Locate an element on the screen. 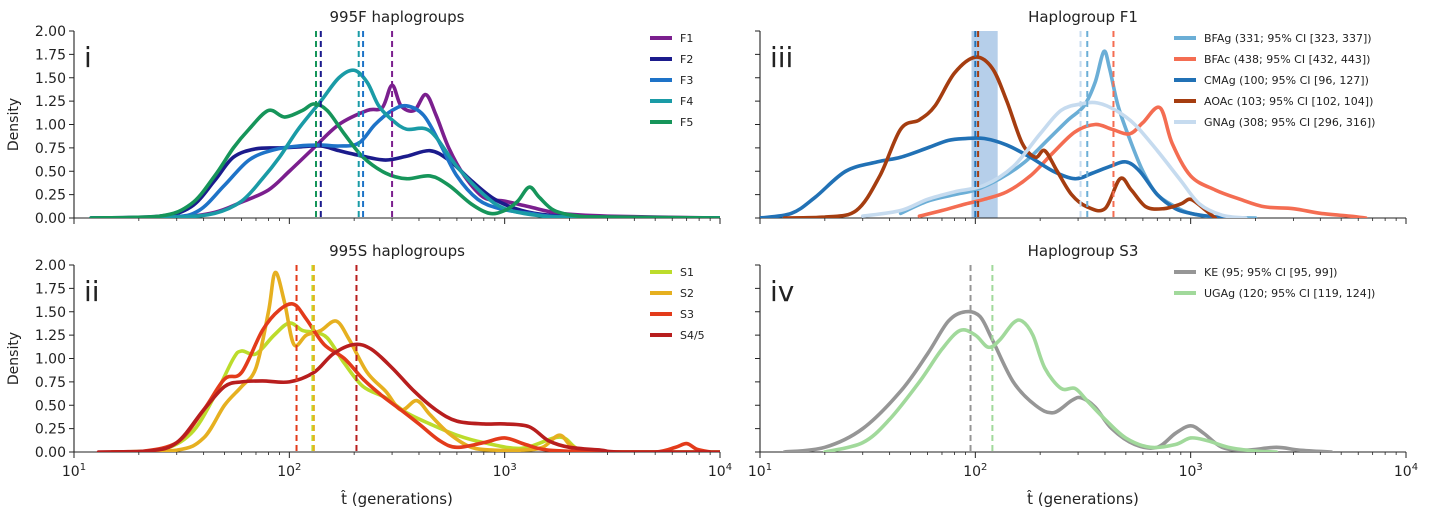 Image resolution: width=1429 pixels, height=518 pixels. legend: S1 S2 S3 S4/5 is located at coordinates (677, 304).